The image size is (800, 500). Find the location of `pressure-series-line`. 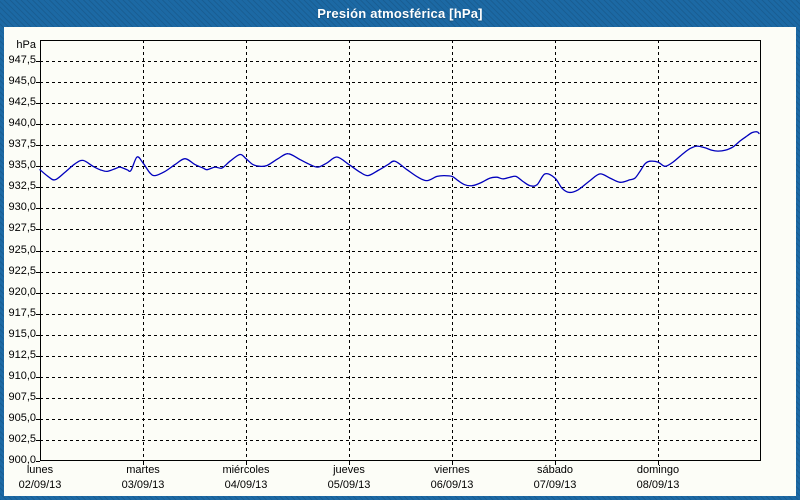

pressure-series-line is located at coordinates (399, 162).